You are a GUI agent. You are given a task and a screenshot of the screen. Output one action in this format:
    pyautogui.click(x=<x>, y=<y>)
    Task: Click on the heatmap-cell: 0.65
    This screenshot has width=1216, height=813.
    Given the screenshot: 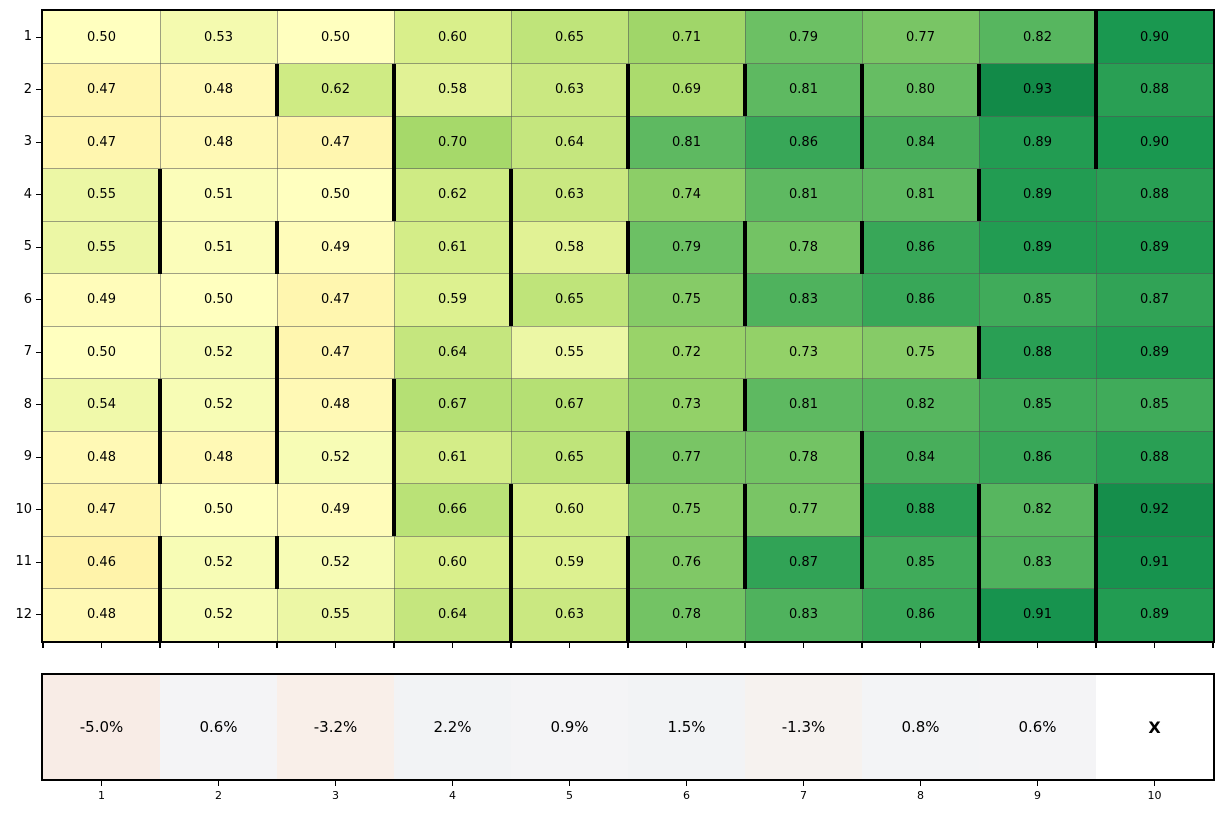 What is the action you would take?
    pyautogui.click(x=569, y=457)
    